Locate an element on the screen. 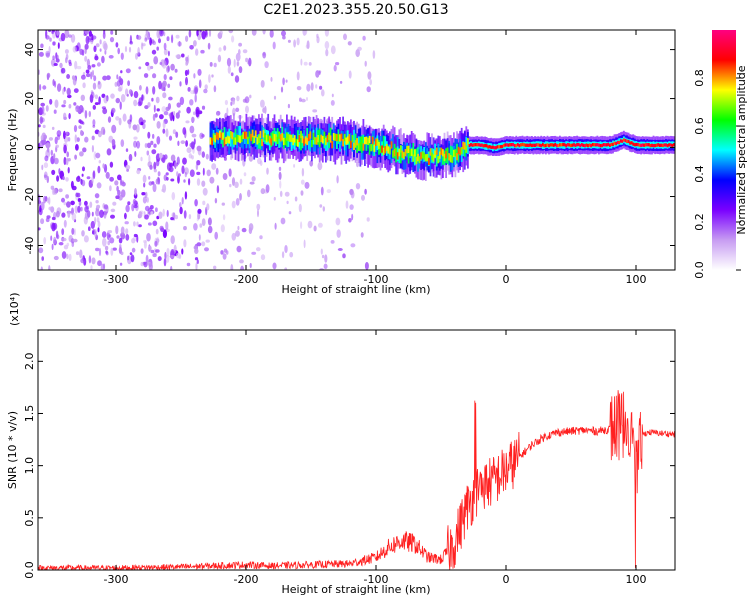 The width and height of the screenshot is (750, 600). snr-xlabel: Height of straight line (km) is located at coordinates (355, 589).